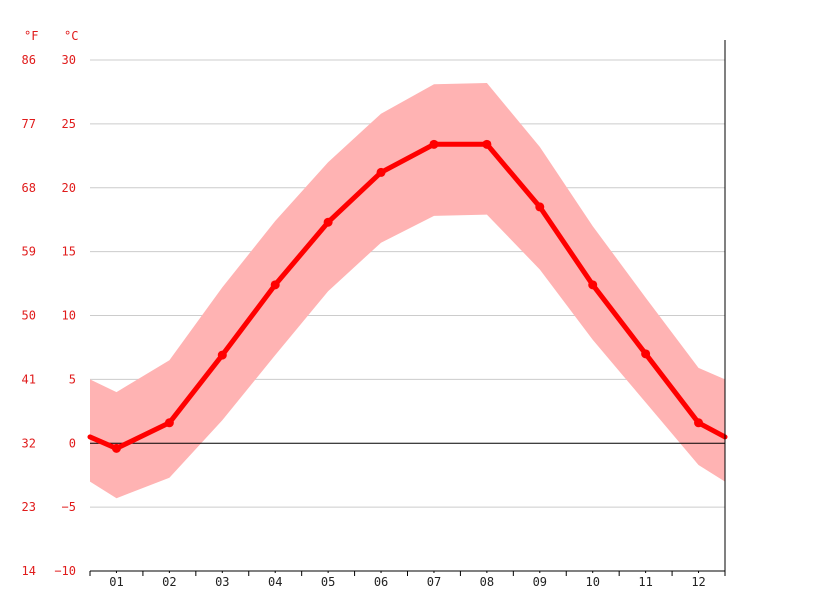 The image size is (815, 611). What do you see at coordinates (645, 582) in the screenshot?
I see `x-tick-label-11: 11` at bounding box center [645, 582].